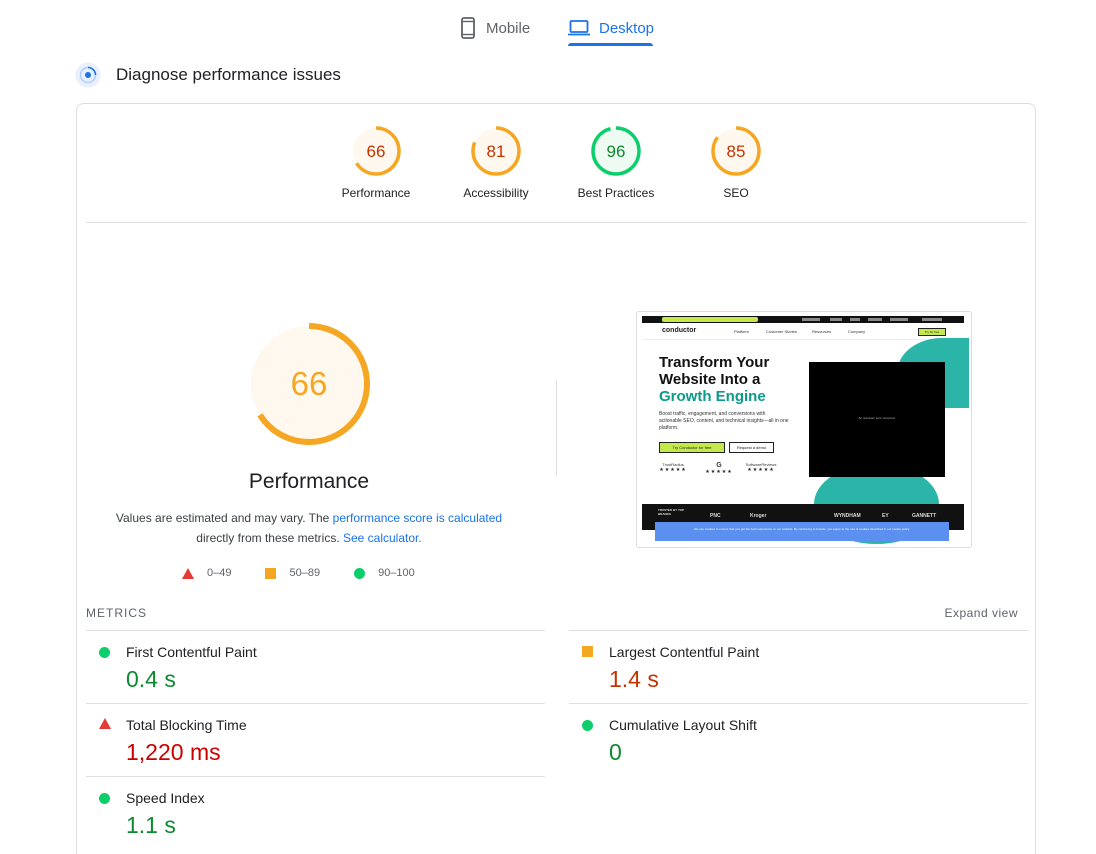  I want to click on diagnose-header: Diagnose performance issues, so click(208, 75).